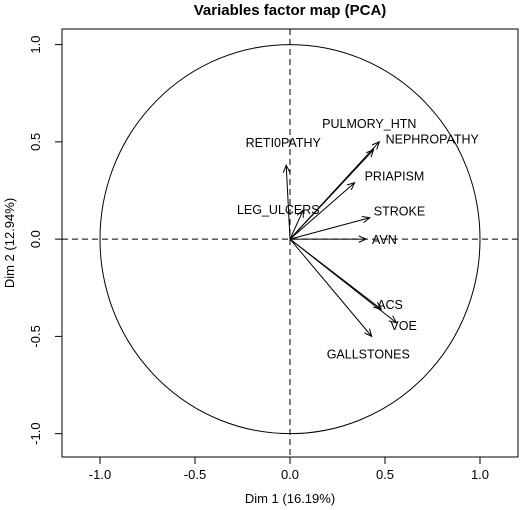 The width and height of the screenshot is (520, 510). What do you see at coordinates (284, 143) in the screenshot?
I see `variable-label-reti0pathy: RETI0PATHY` at bounding box center [284, 143].